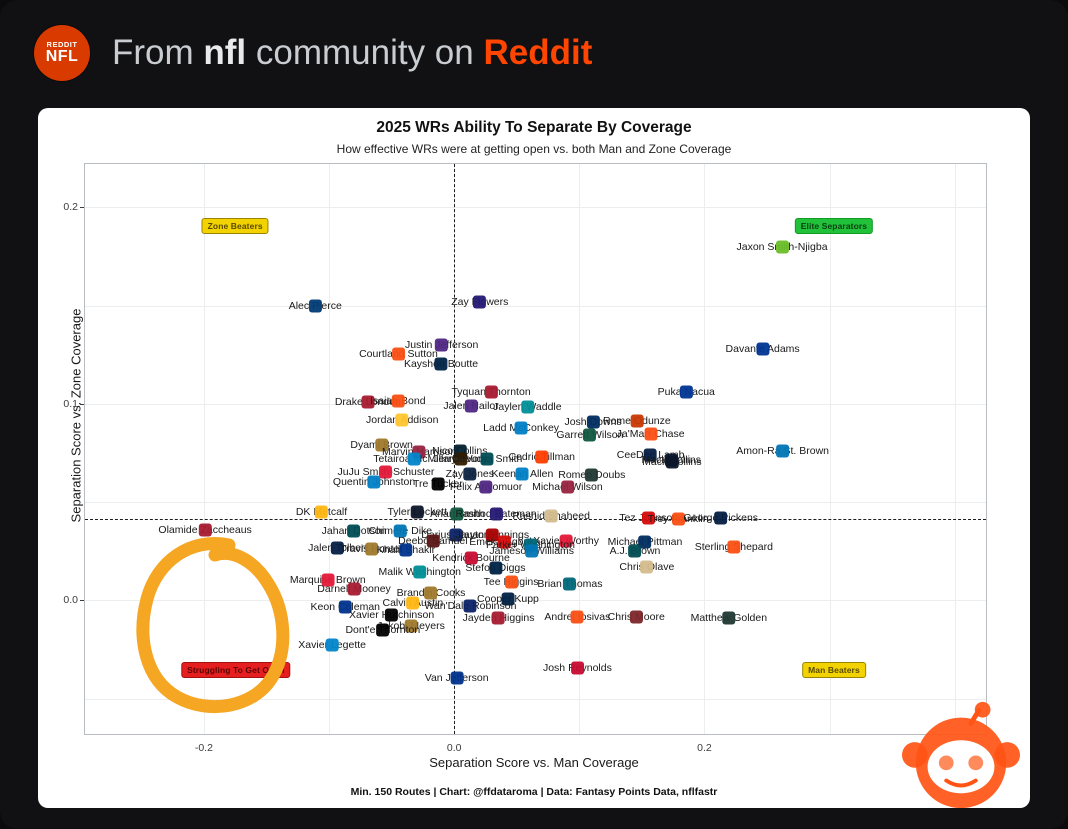  I want to click on scatter-point-label: Jaxon Smith-Njigba, so click(782, 246).